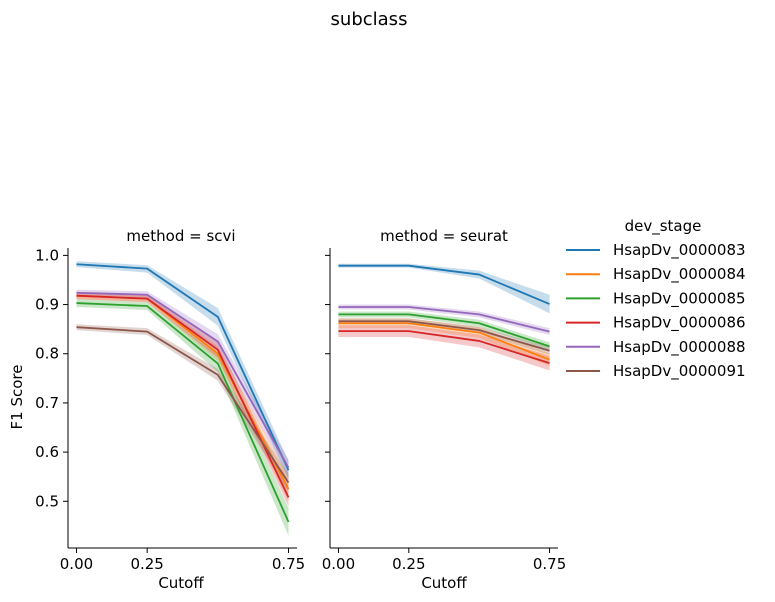 The image size is (775, 602). I want to click on facet-title-seurat: method = seurat, so click(444, 236).